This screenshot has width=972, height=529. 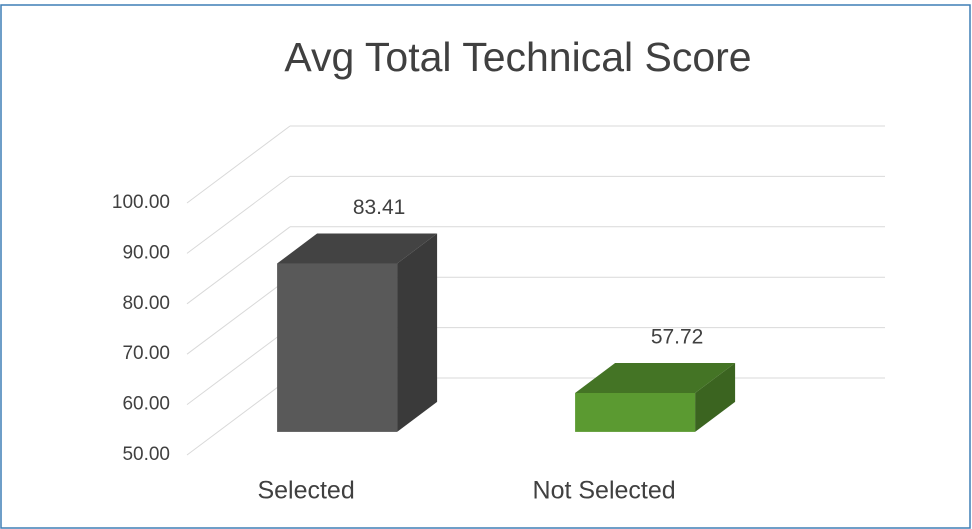 I want to click on y-tick-label: 50.00, so click(x=146, y=454).